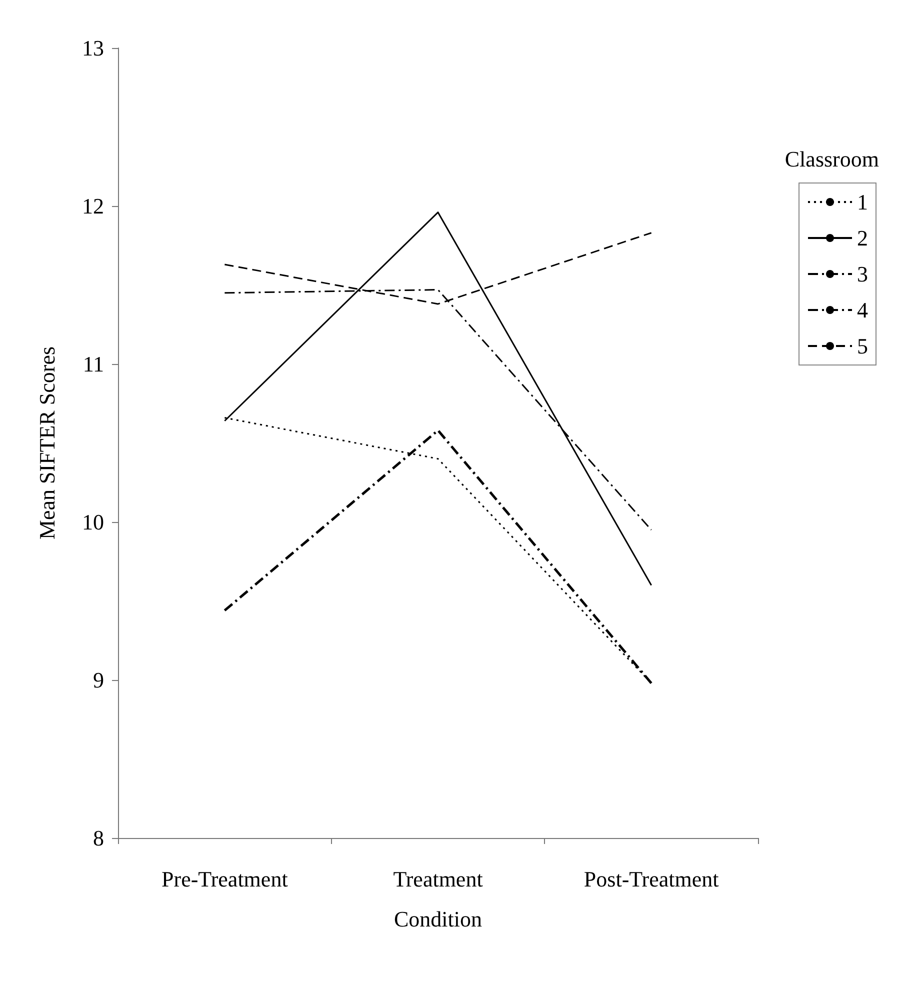  Describe the element at coordinates (93, 364) in the screenshot. I see `y-tick-label: 11` at that location.